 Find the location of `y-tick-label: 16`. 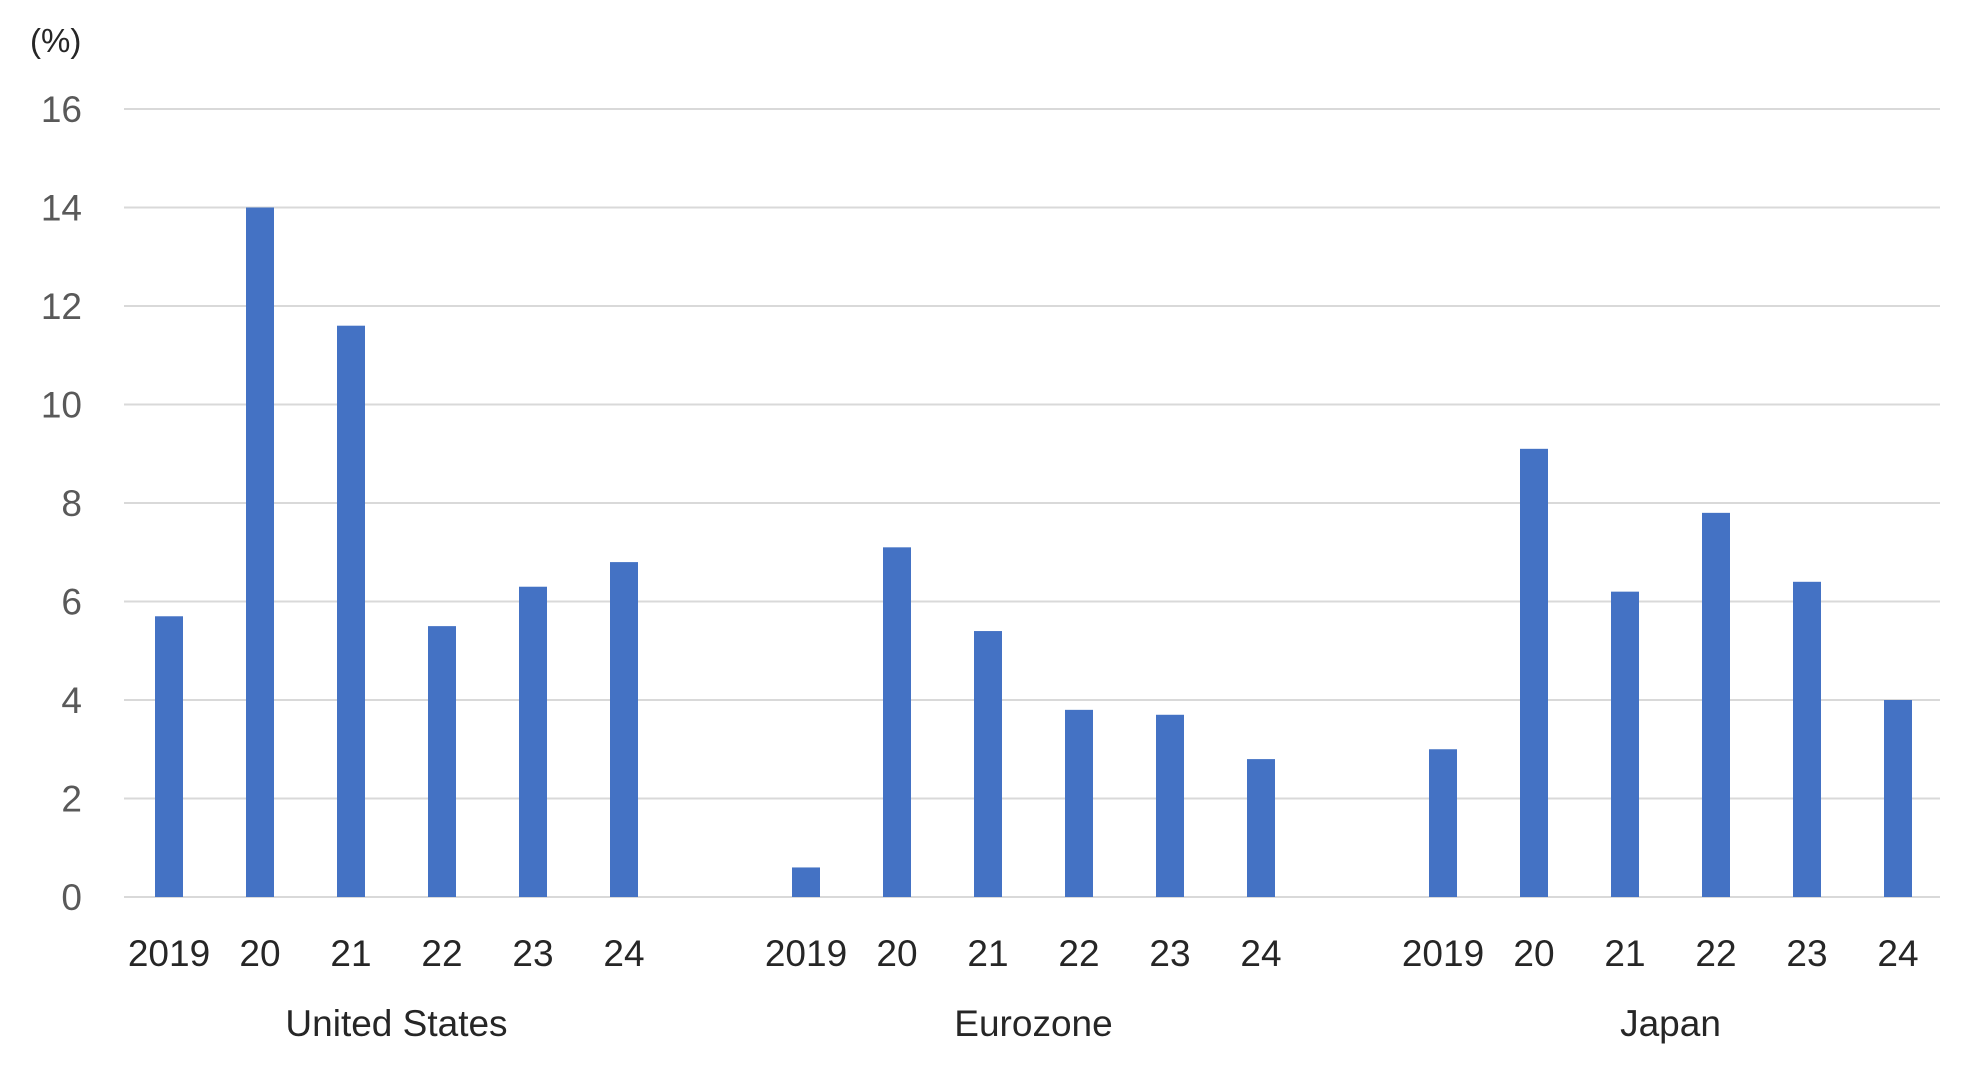

y-tick-label: 16 is located at coordinates (61, 109).